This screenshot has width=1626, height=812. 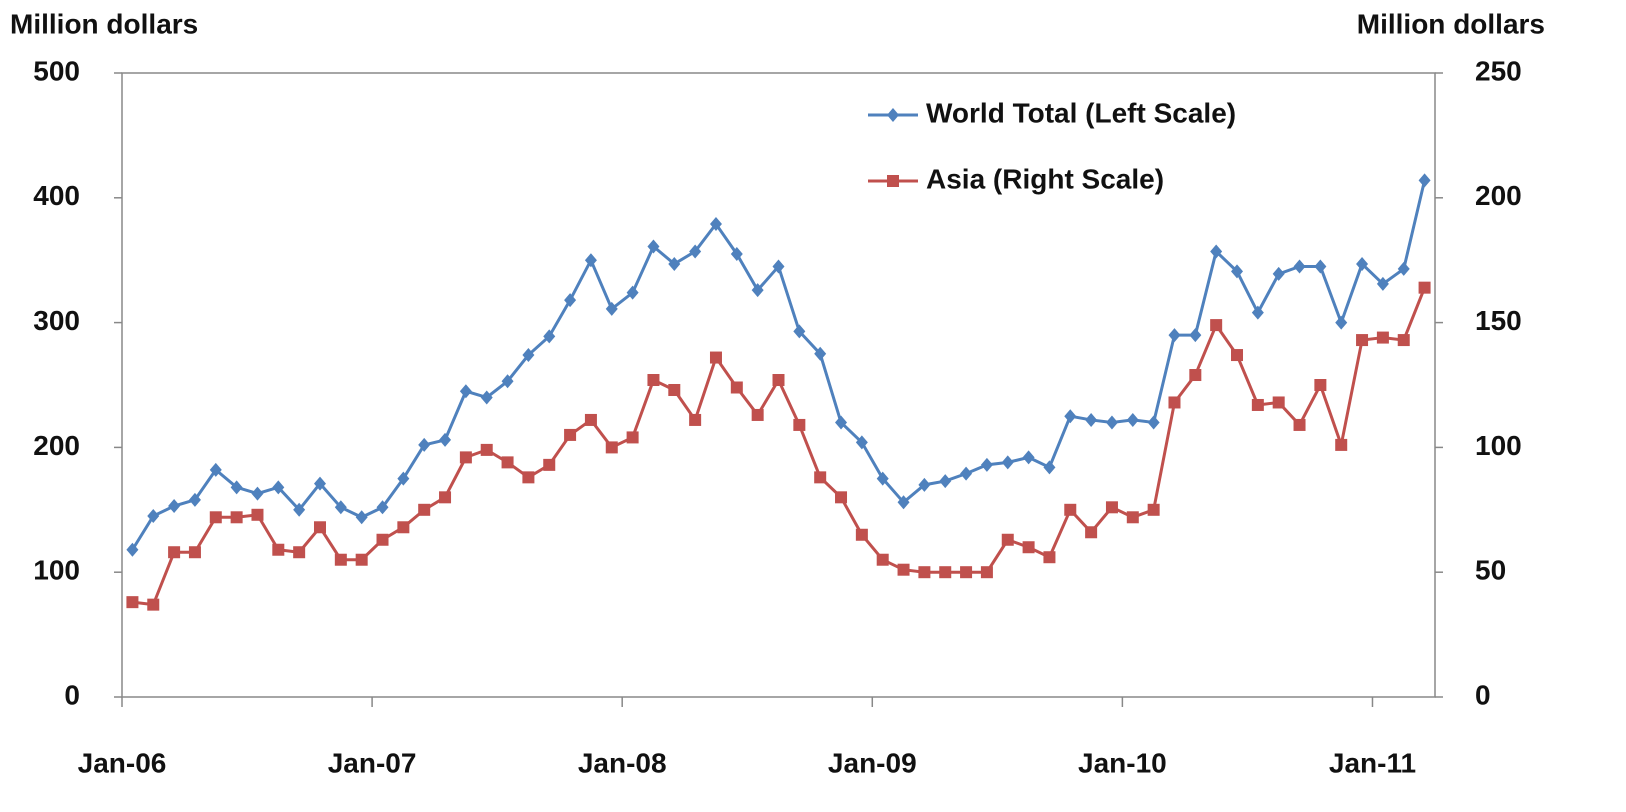 I want to click on y2-tick-label: 50, so click(x=1490, y=570).